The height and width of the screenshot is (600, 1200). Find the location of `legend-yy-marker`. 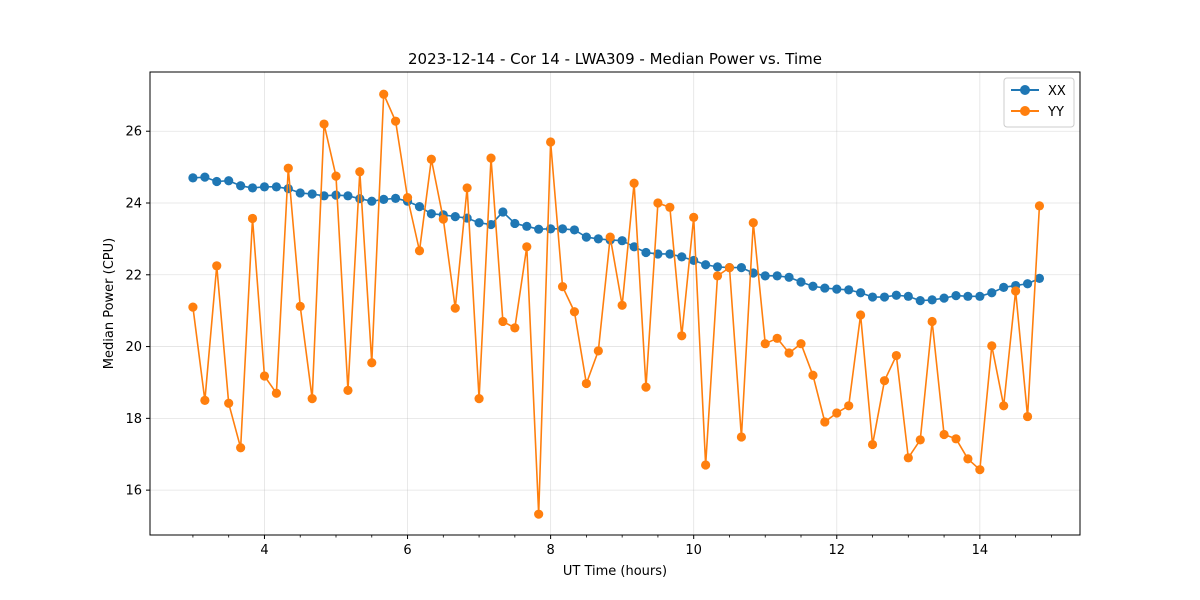

legend-yy-marker is located at coordinates (1025, 111).